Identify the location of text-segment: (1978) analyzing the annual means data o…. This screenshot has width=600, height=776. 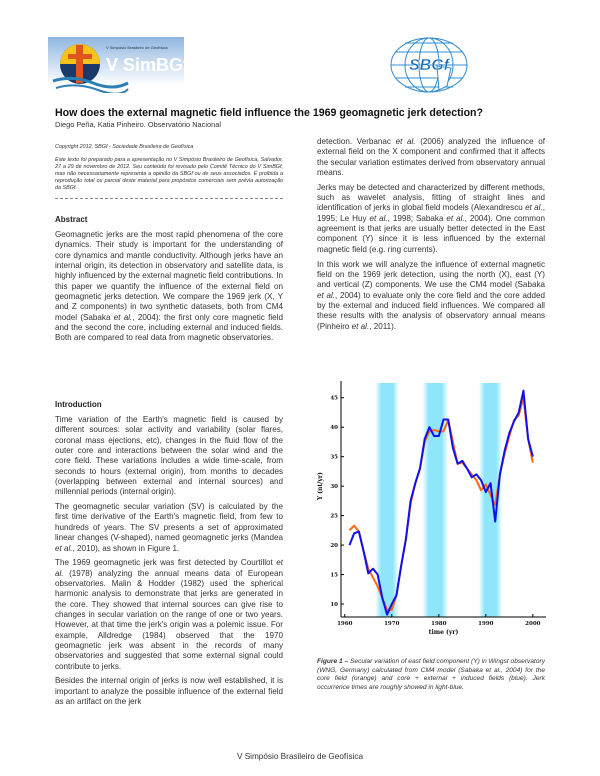
(169, 619).